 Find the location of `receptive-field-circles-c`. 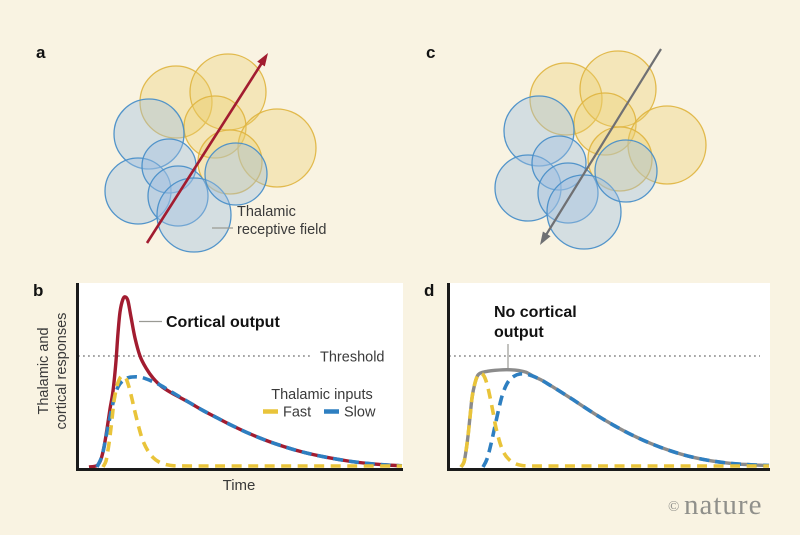

receptive-field-circles-c is located at coordinates (600, 150).